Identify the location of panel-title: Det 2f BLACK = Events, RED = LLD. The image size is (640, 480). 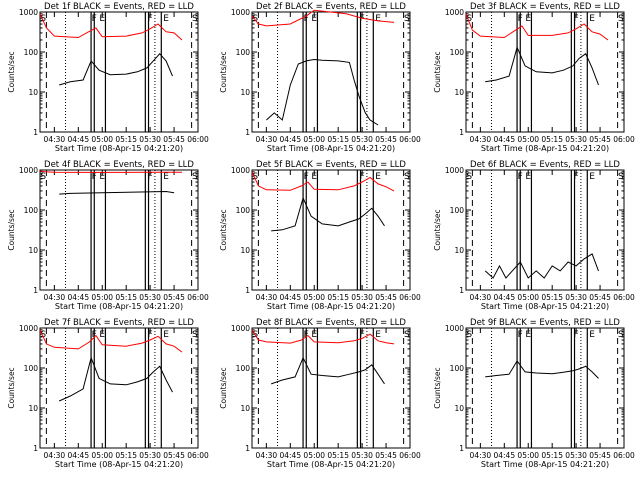
(331, 7).